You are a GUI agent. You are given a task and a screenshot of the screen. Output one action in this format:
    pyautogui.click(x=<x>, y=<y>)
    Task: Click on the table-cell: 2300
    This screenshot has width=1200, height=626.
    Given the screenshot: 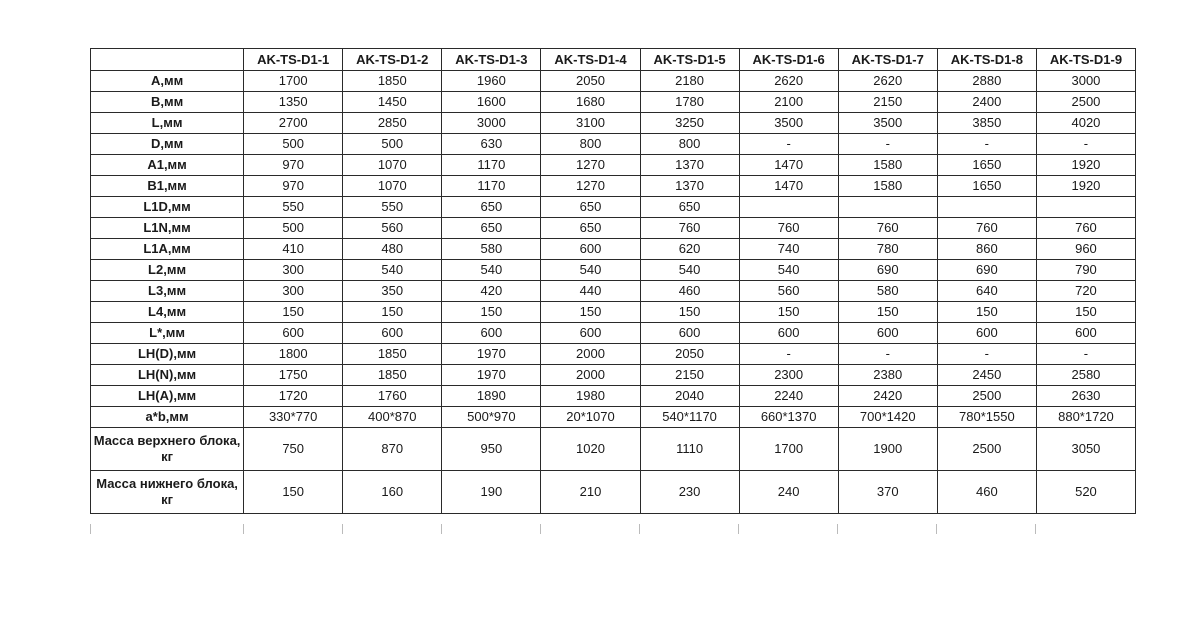 What is the action you would take?
    pyautogui.click(x=788, y=375)
    